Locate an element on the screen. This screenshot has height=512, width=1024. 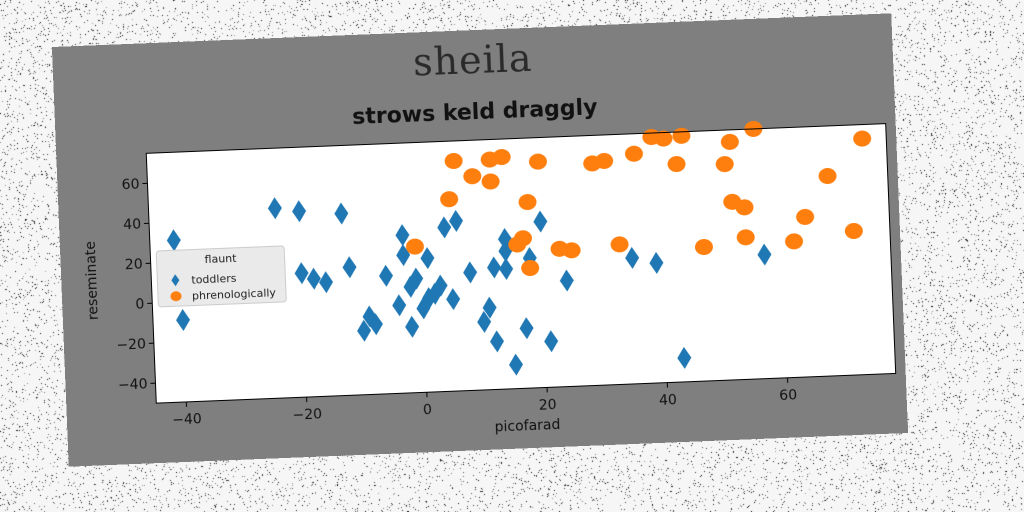
x-tick-label: 20 is located at coordinates (548, 405).